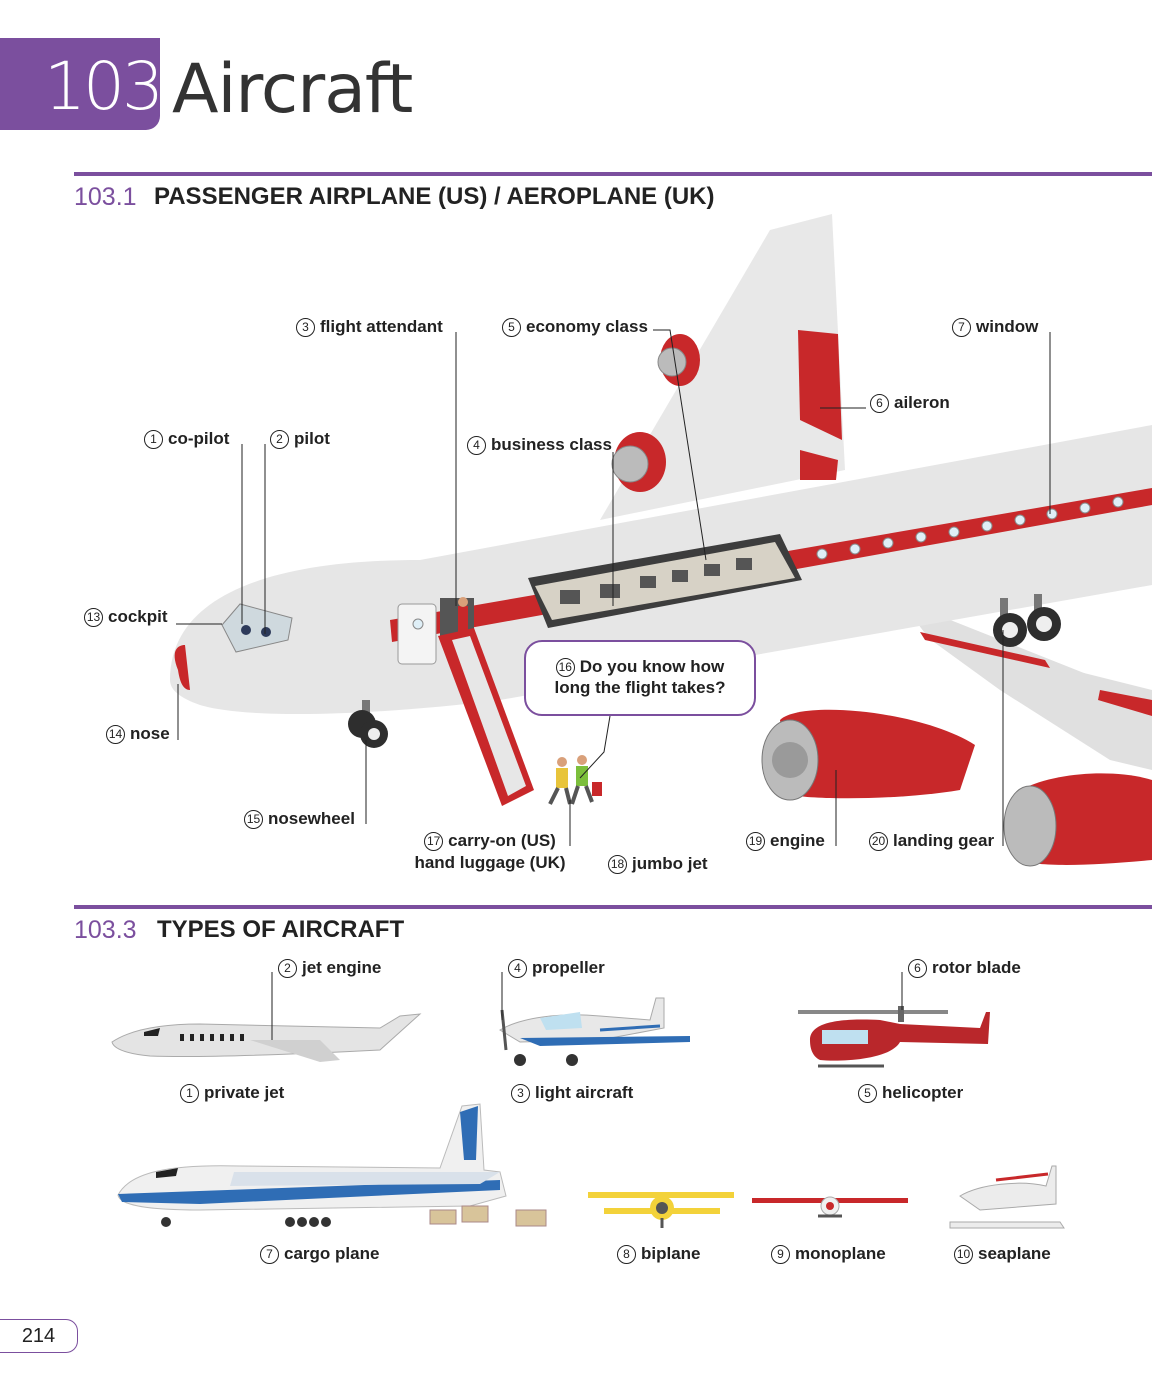  I want to click on private-jet-art, so click(266, 1037).